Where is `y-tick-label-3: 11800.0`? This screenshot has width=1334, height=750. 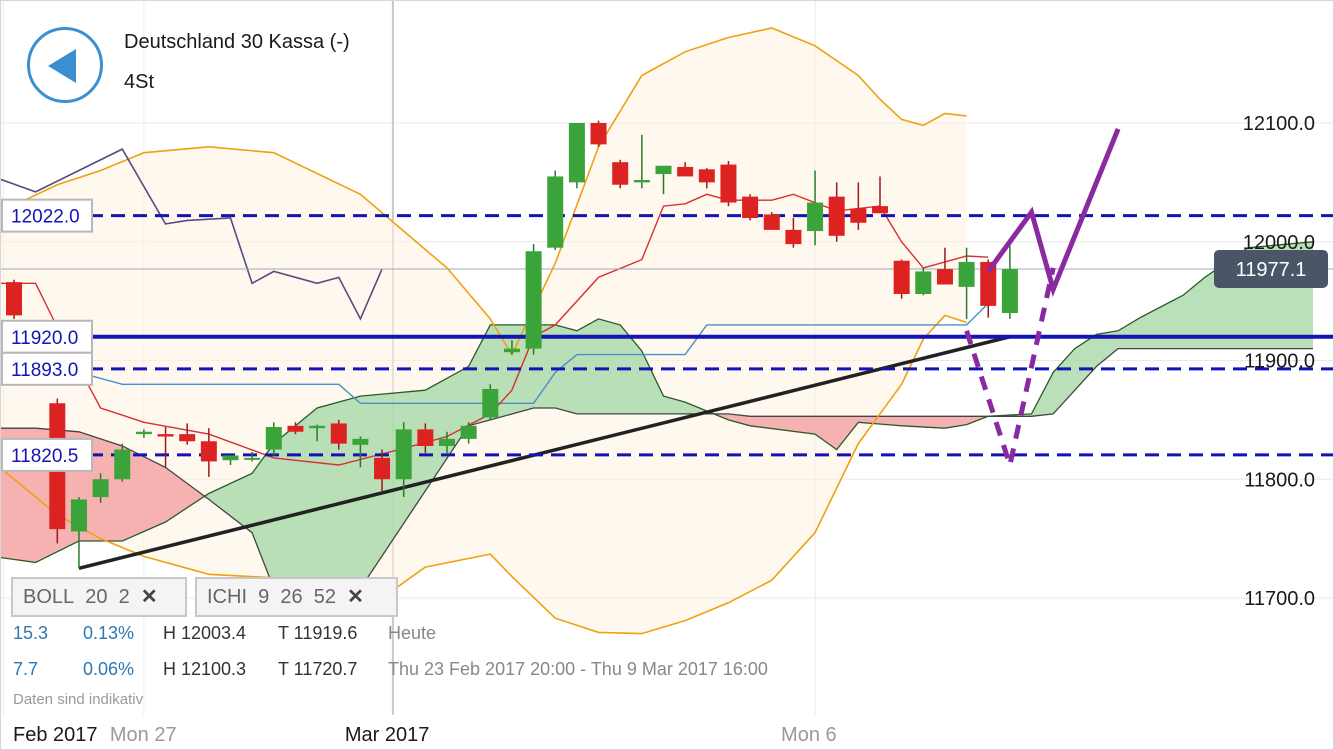 y-tick-label-3: 11800.0 is located at coordinates (1279, 480).